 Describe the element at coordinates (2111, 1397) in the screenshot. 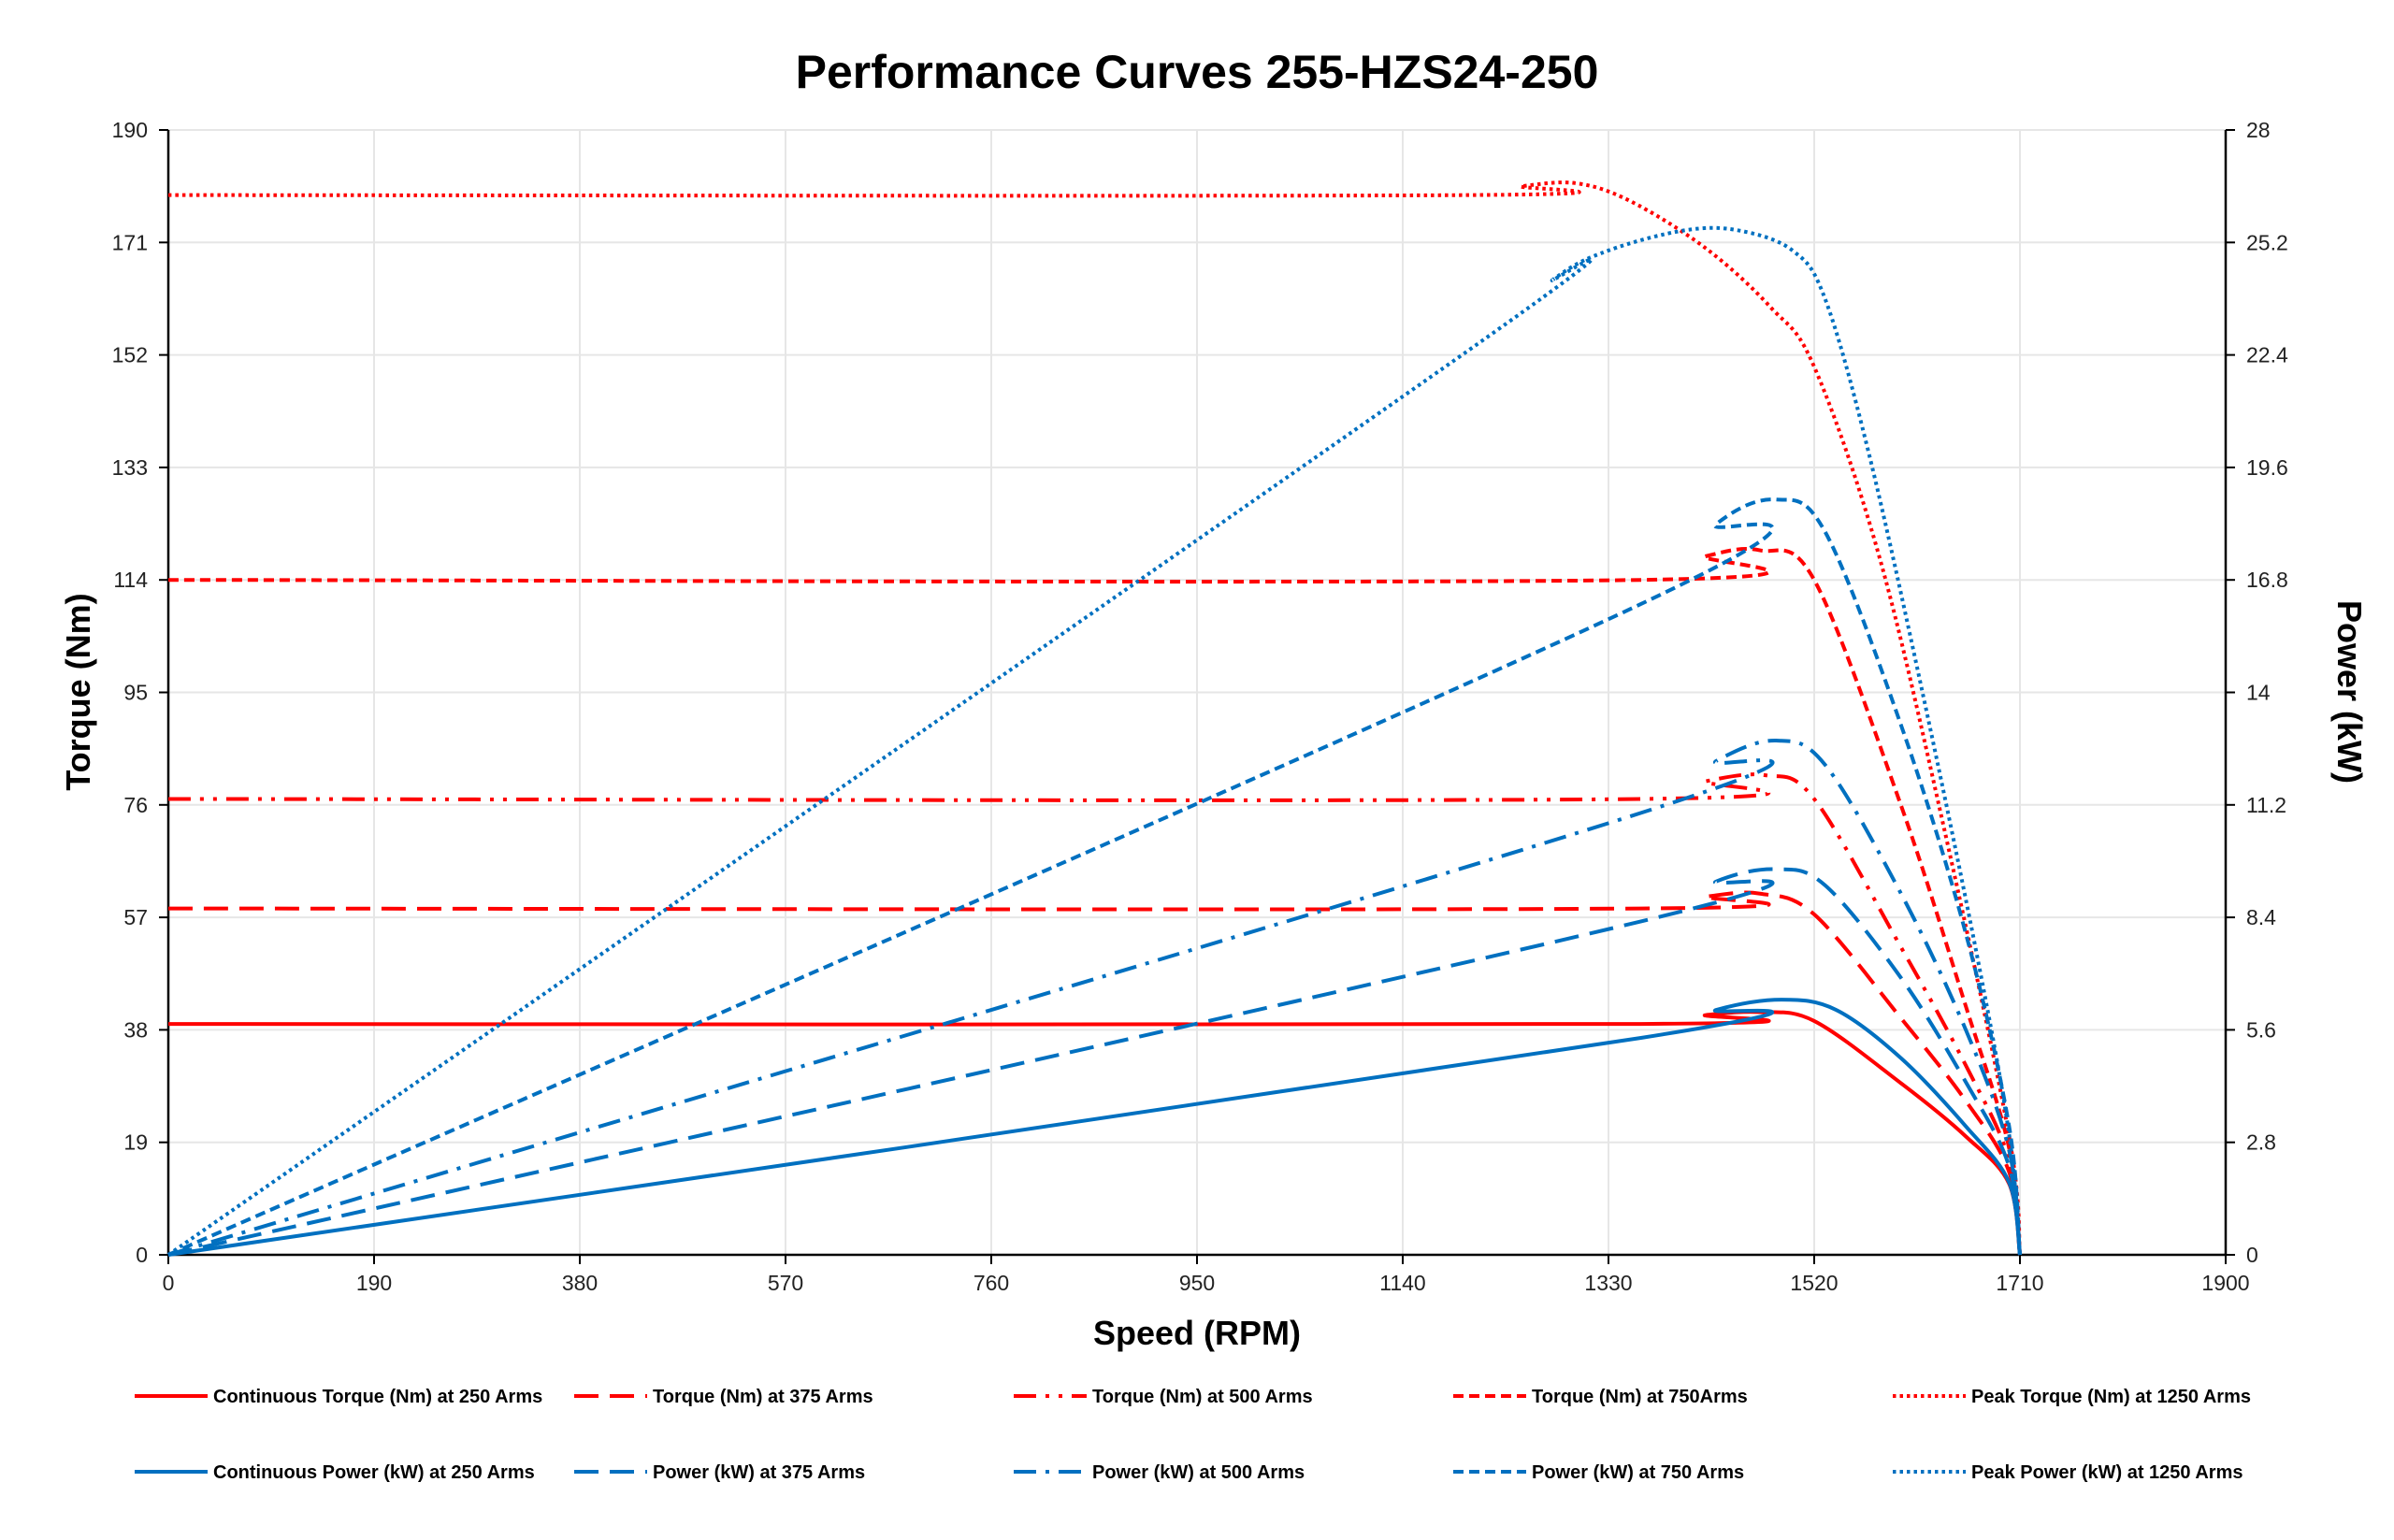

I see `legend-label: Peak Torque (Nm) at 1250 Arms` at that location.